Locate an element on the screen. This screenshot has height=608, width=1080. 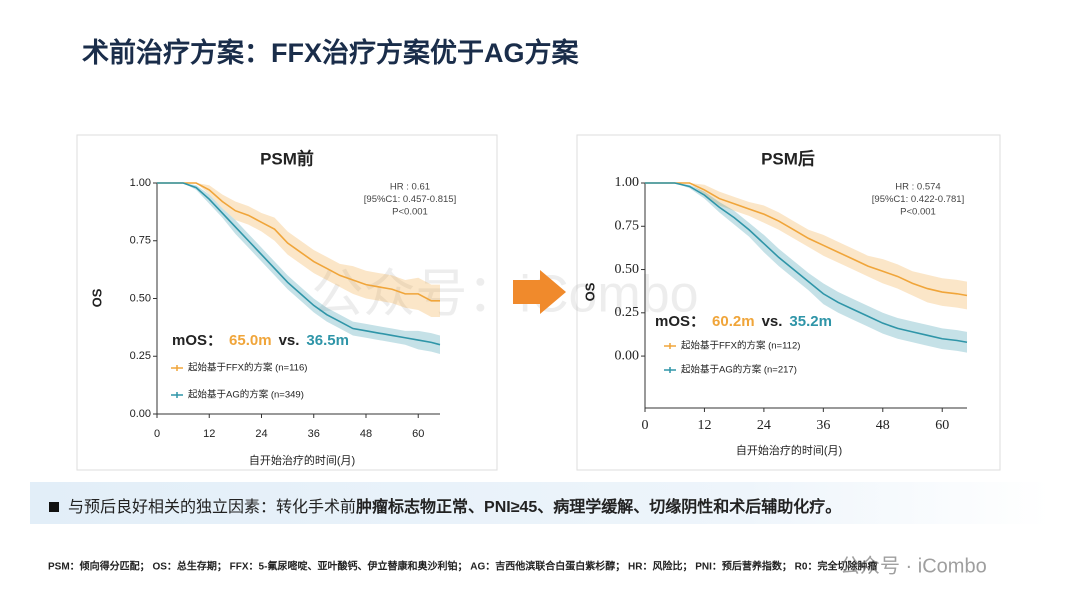
legend-label: 起始基于FFX的方案 (n=112) is located at coordinates (740, 346).